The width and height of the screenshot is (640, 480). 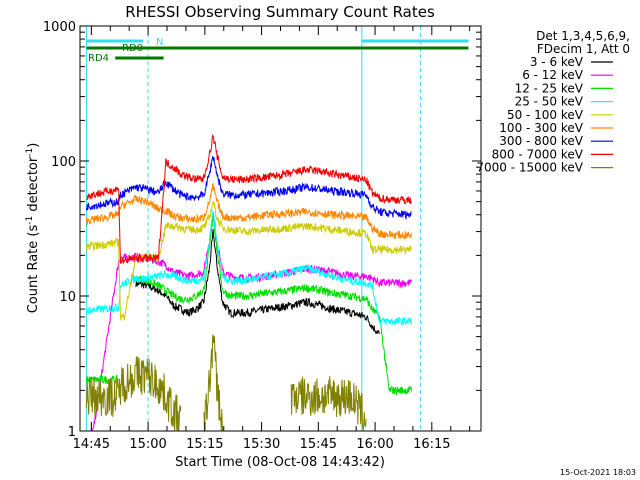 I want to click on legend-label: 800 - 7000 keV, so click(x=538, y=154).